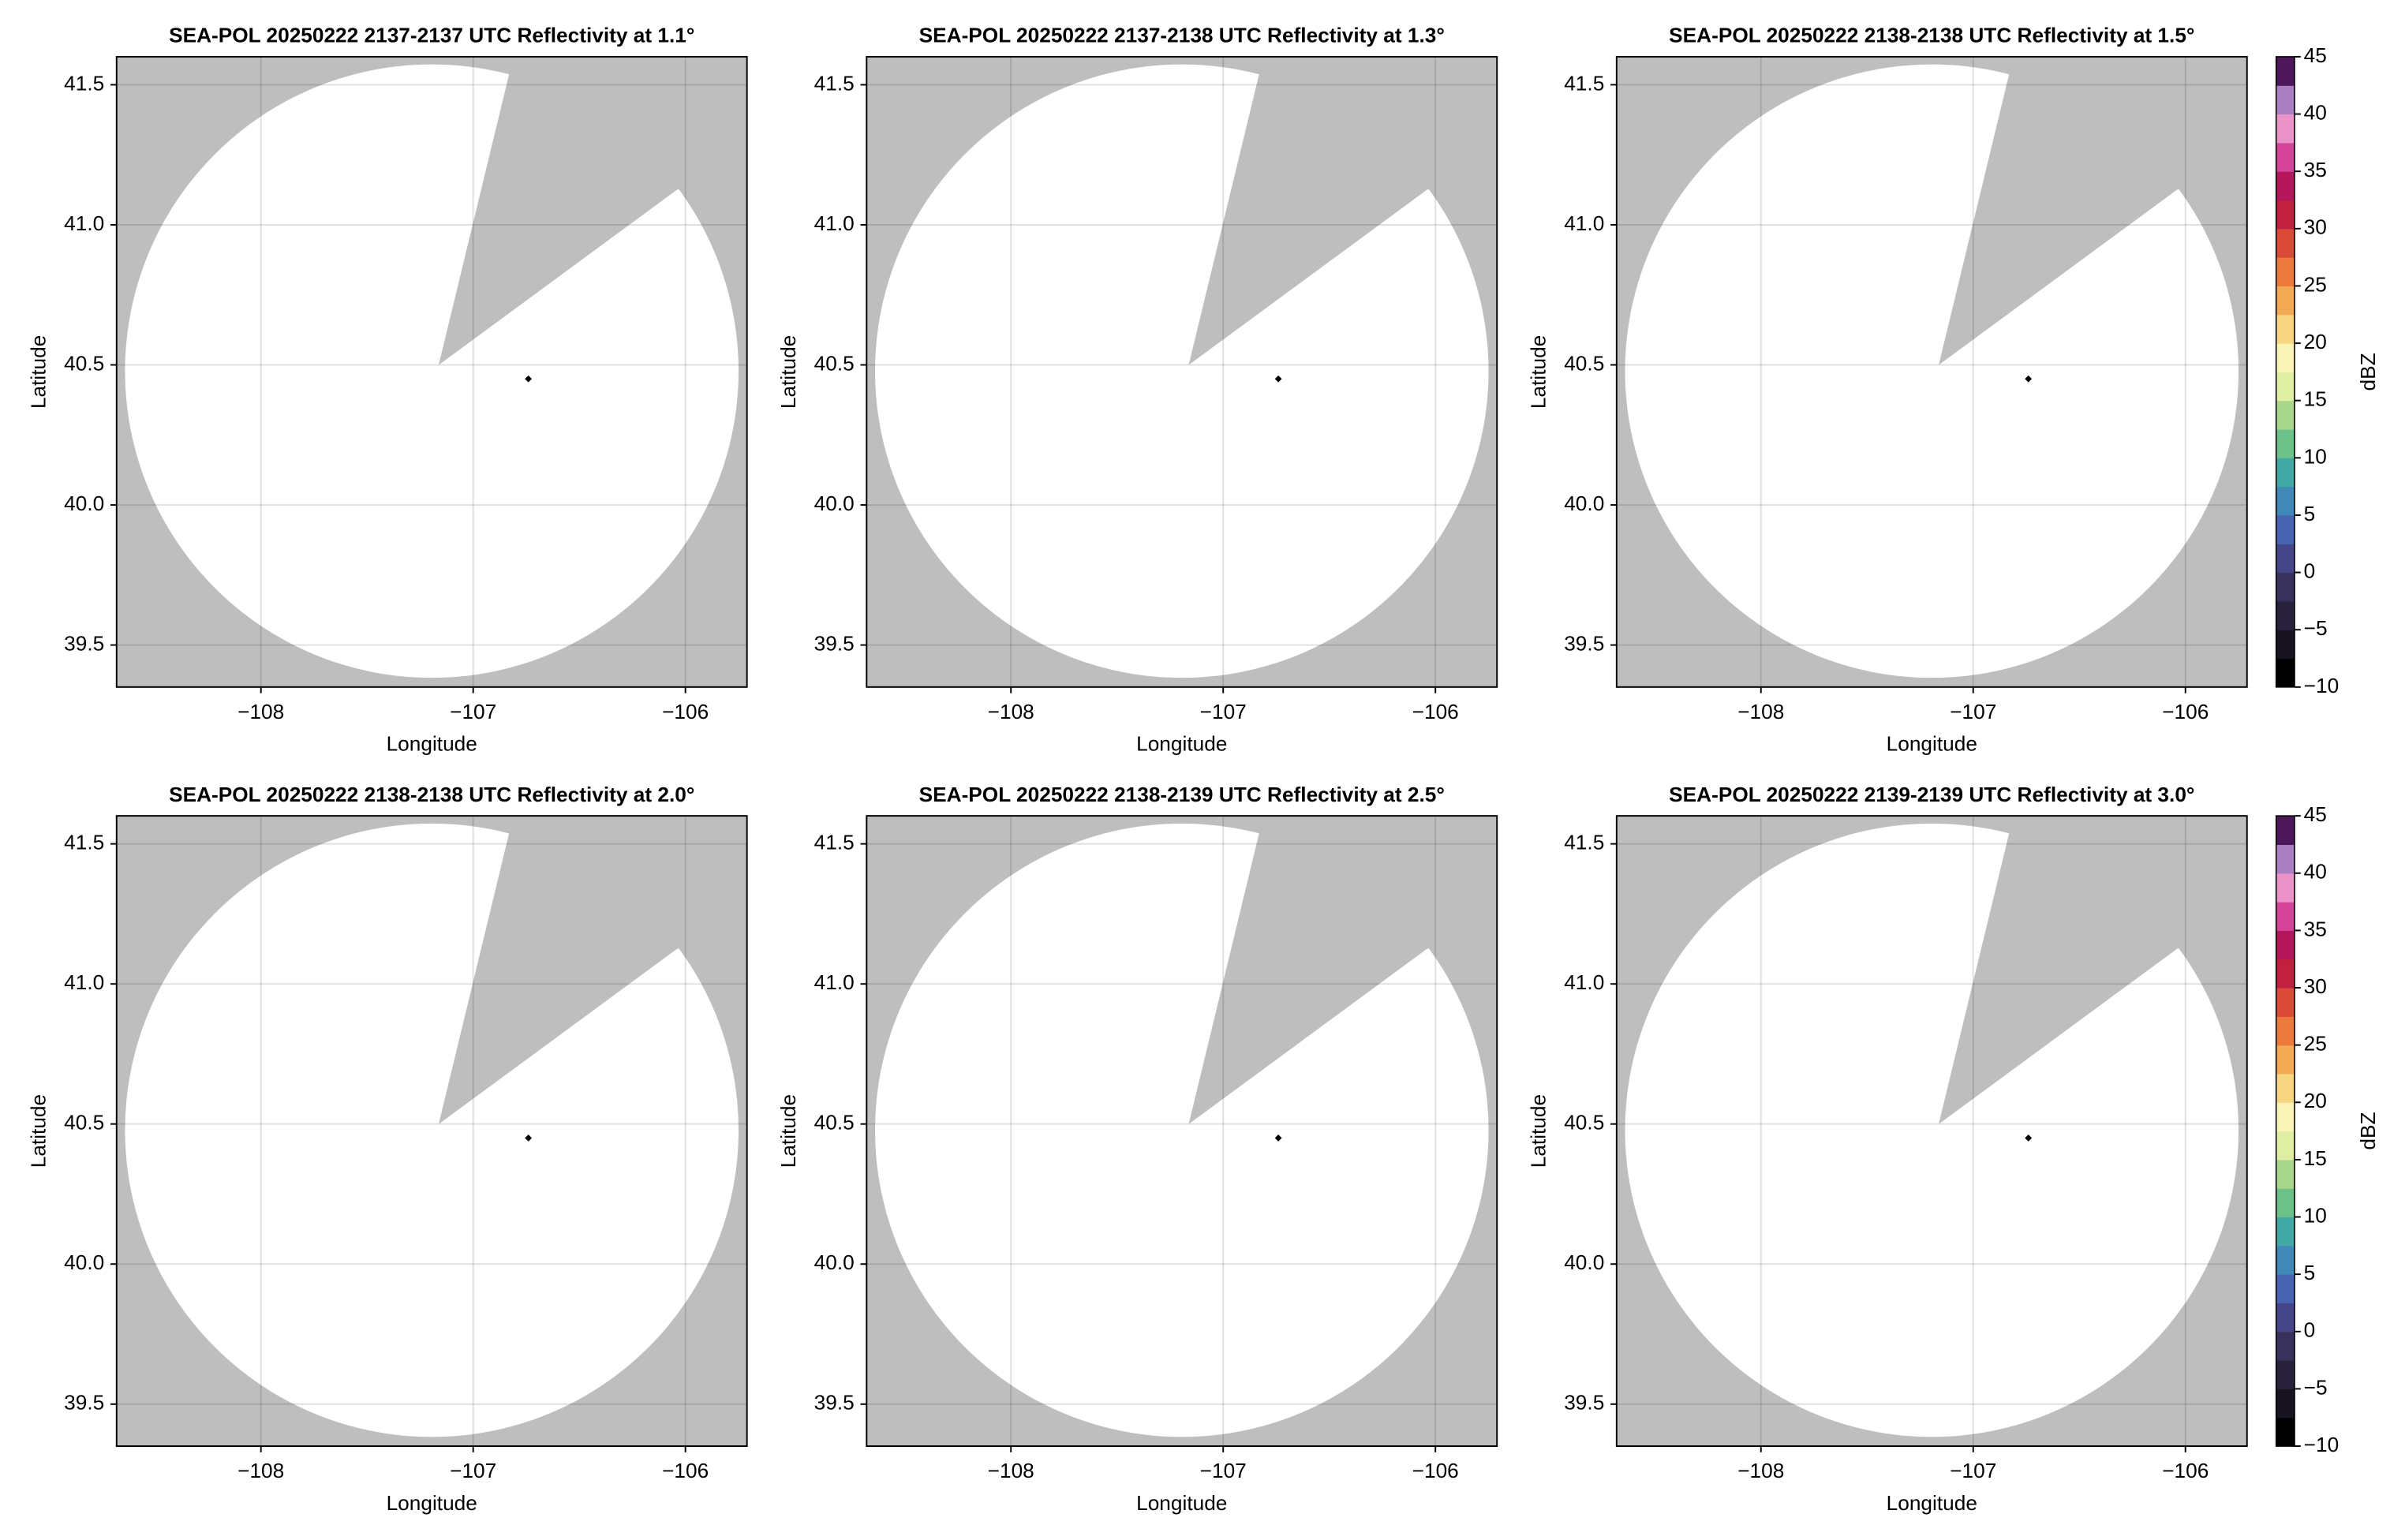 The image size is (2405, 1540). Describe the element at coordinates (2316, 1158) in the screenshot. I see `colorbar-tick-label: 15` at that location.